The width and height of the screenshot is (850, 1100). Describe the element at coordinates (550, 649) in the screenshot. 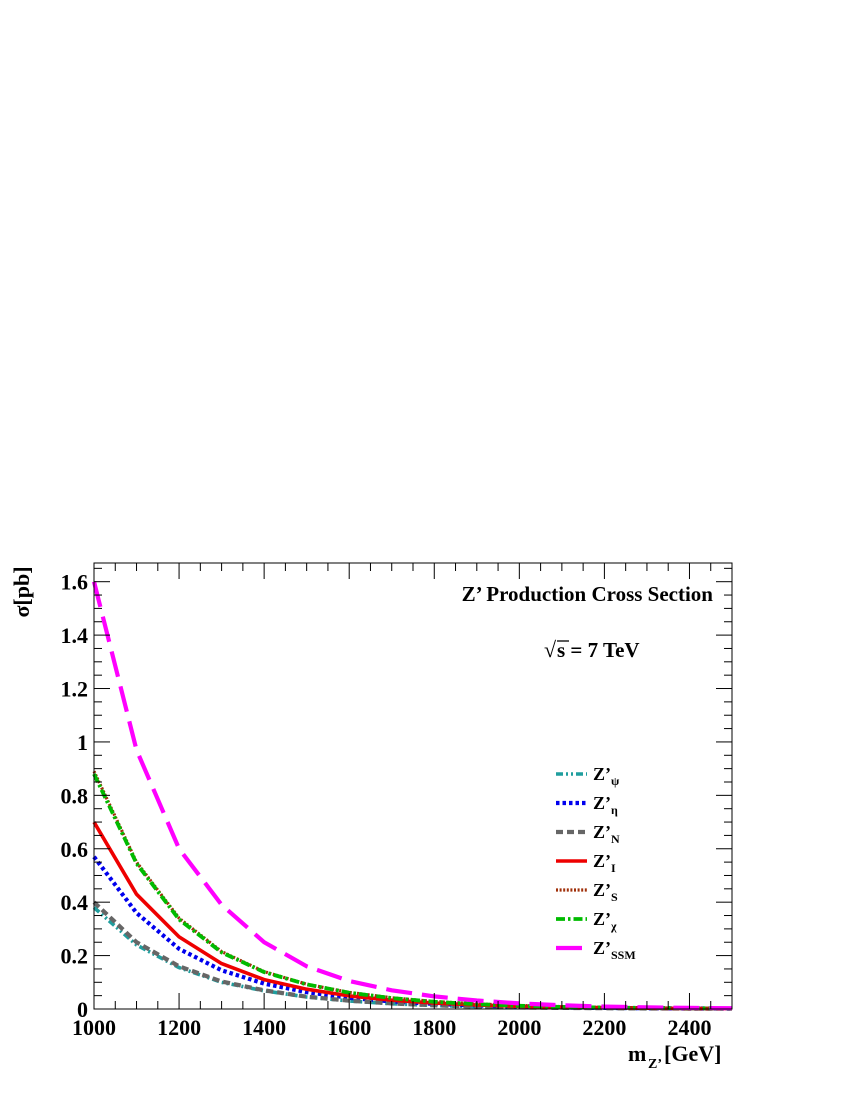

I see `sqrt-symbol: √` at that location.